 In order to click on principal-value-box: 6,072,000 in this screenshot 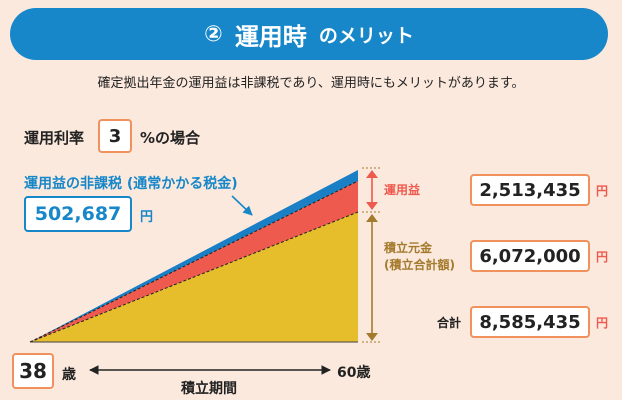, I will do `click(530, 256)`.